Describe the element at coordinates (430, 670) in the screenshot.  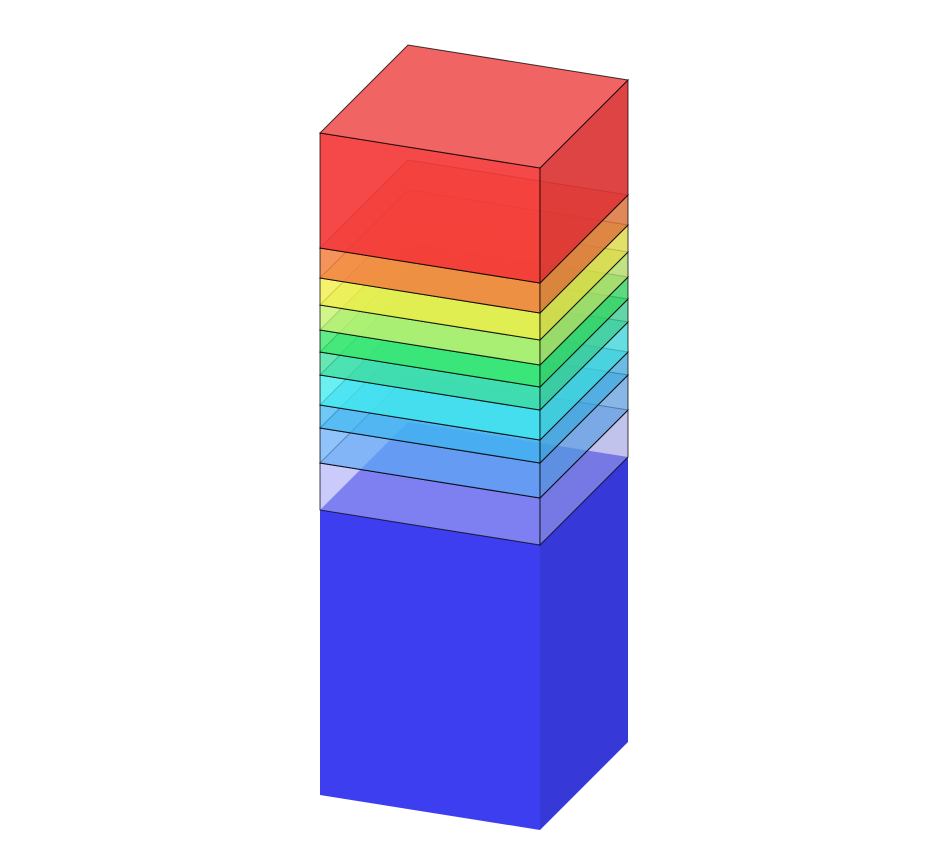
I see `slab-front-face` at that location.